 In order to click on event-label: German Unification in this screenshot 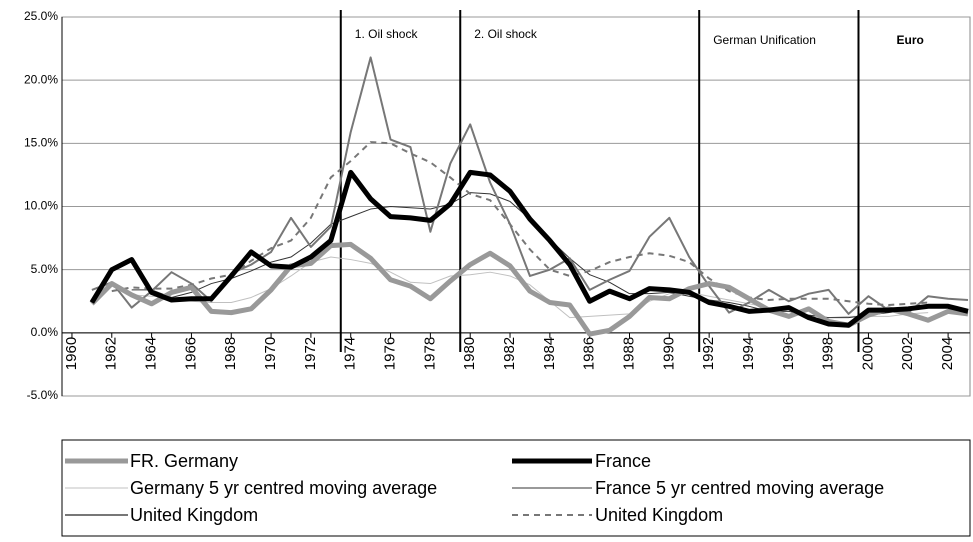, I will do `click(764, 40)`.